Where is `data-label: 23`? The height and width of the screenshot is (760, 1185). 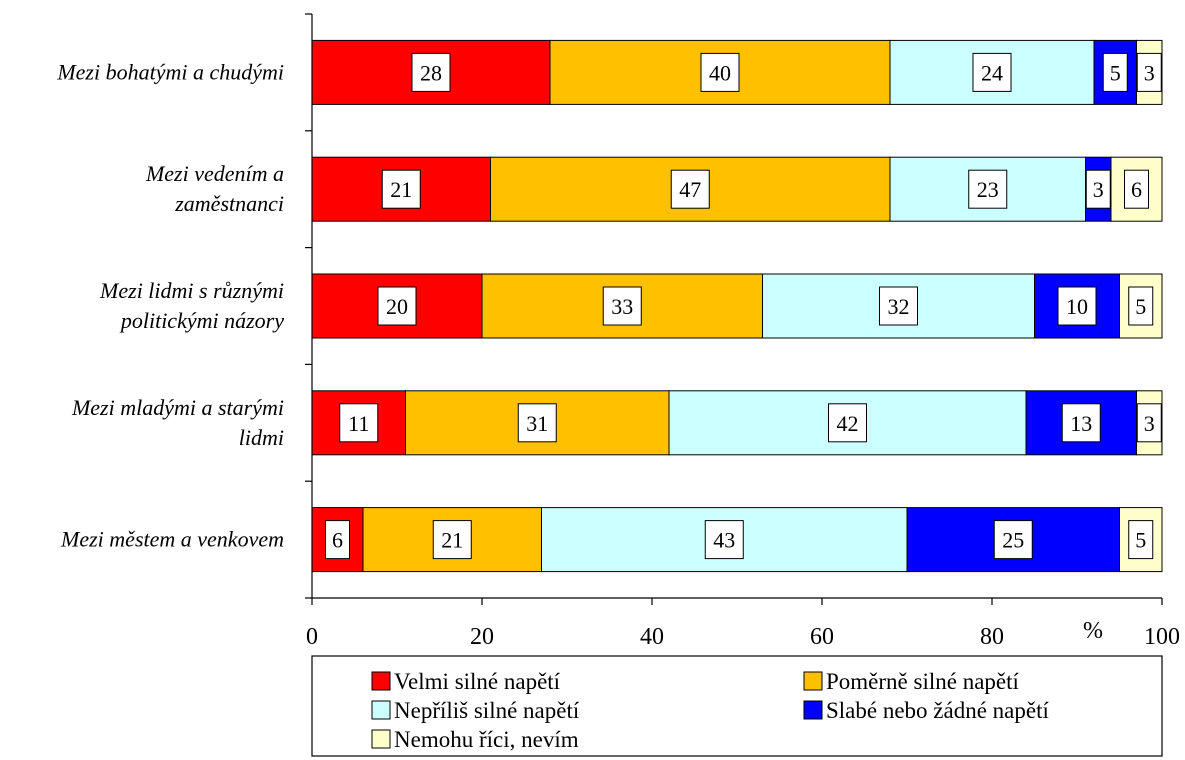
data-label: 23 is located at coordinates (988, 189).